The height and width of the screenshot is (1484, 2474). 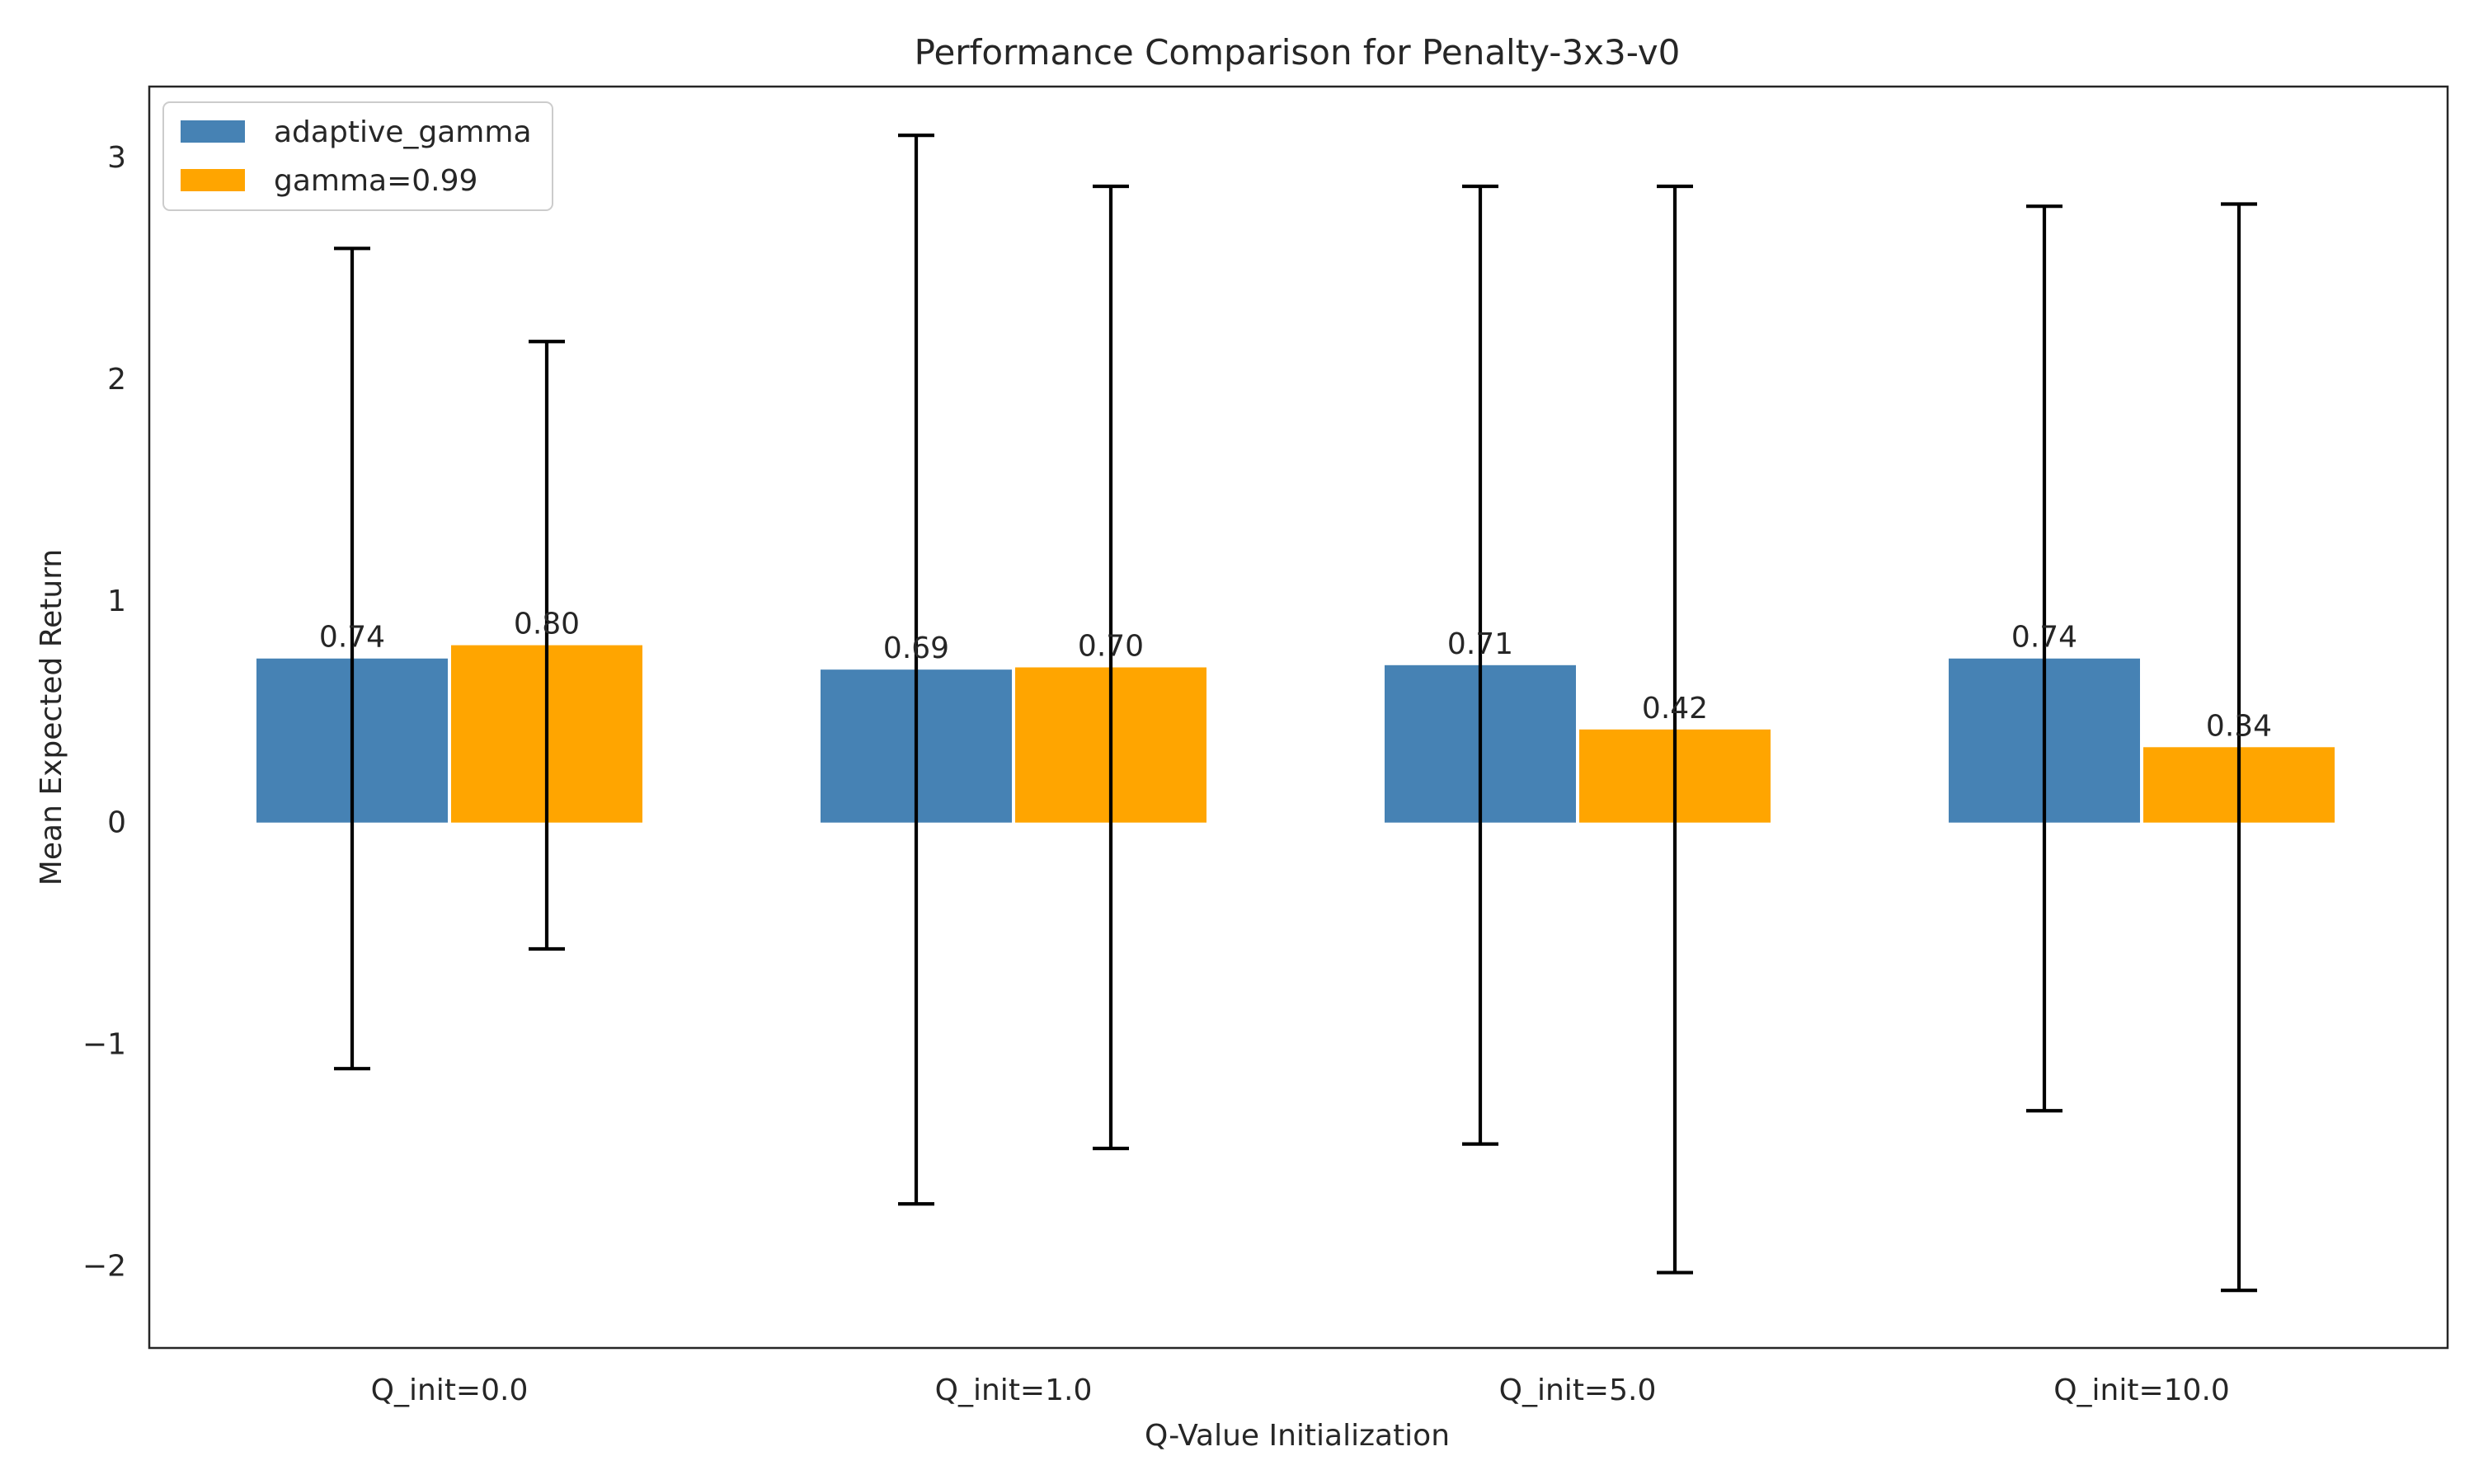 I want to click on legend-swatch-adaptive-gamma, so click(x=213, y=131).